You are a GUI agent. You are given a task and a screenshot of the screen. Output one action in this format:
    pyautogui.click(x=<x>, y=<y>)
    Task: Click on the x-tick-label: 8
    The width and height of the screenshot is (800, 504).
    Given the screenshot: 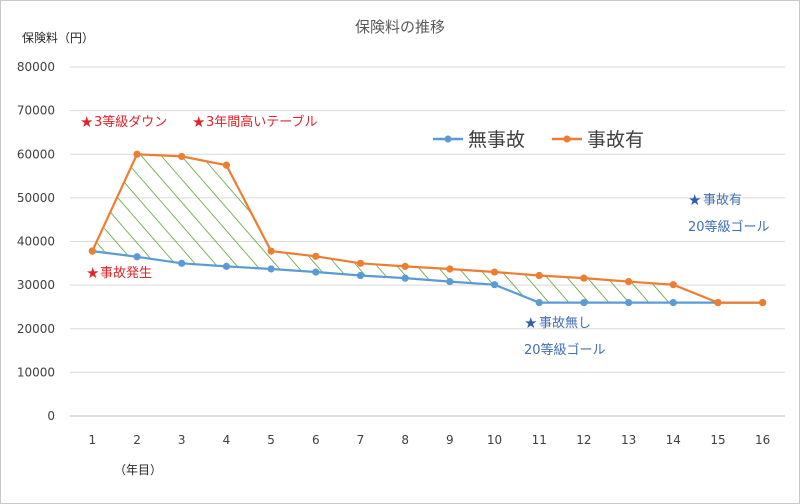 What is the action you would take?
    pyautogui.click(x=405, y=440)
    